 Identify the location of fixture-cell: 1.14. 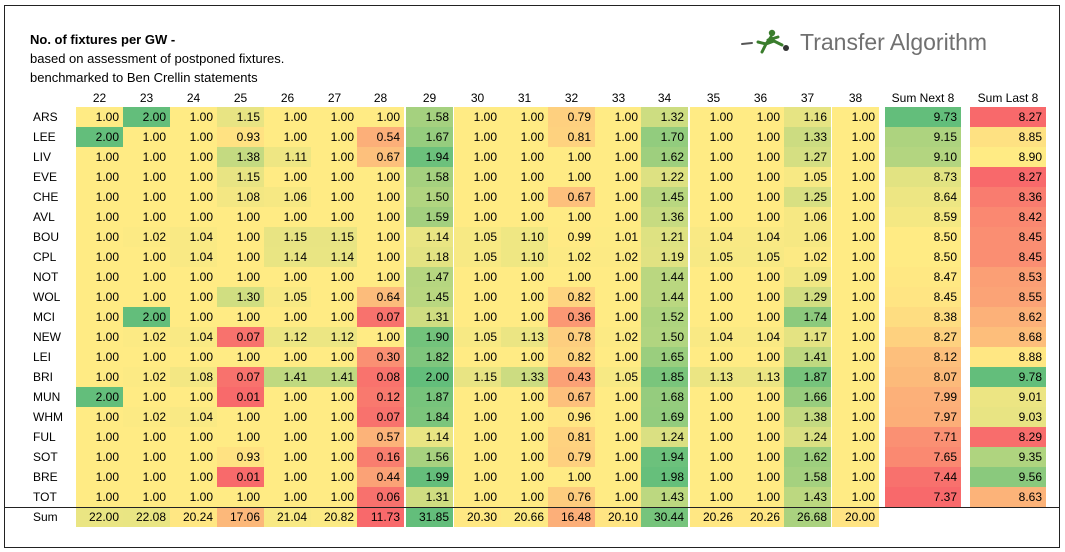
(429, 437).